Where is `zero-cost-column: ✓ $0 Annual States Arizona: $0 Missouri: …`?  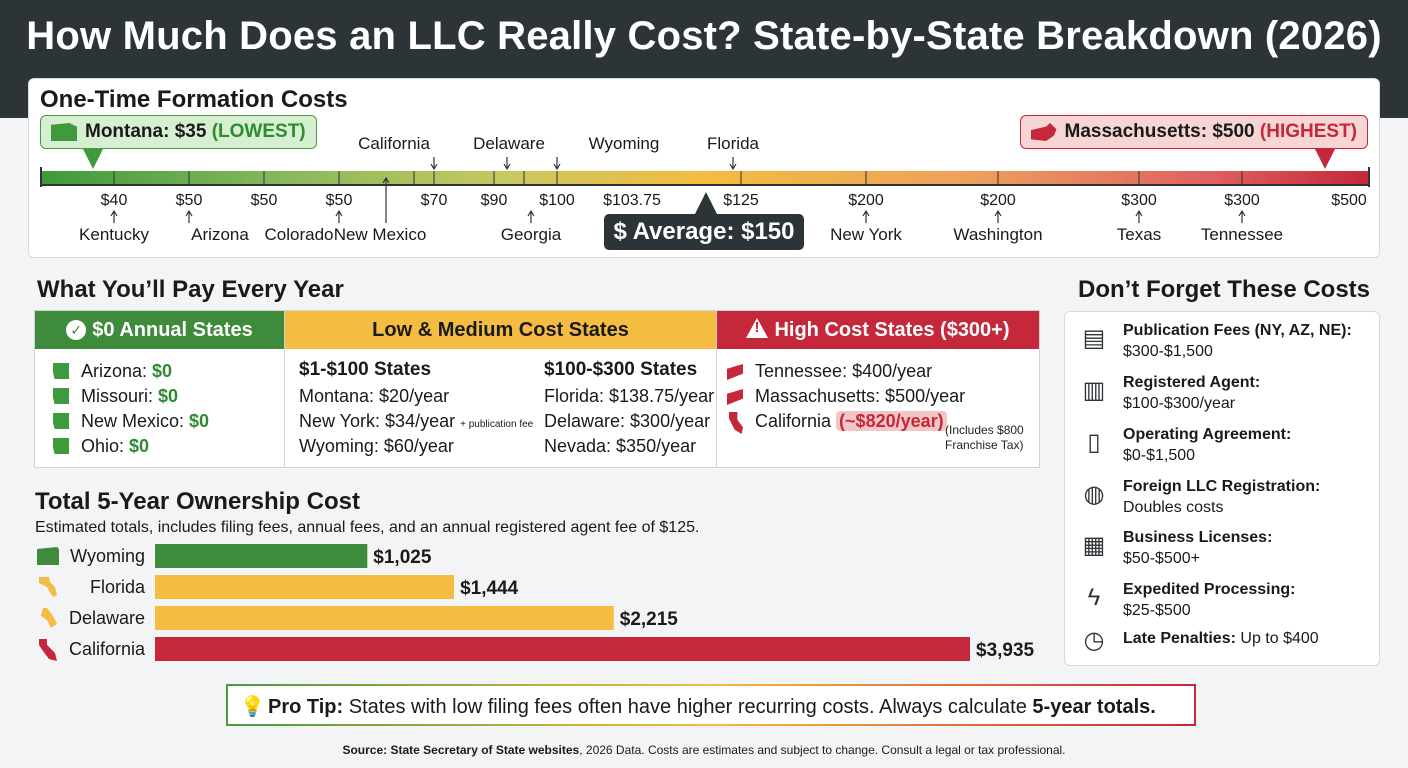 zero-cost-column: ✓ $0 Annual States Arizona: $0 Missouri: … is located at coordinates (160, 389).